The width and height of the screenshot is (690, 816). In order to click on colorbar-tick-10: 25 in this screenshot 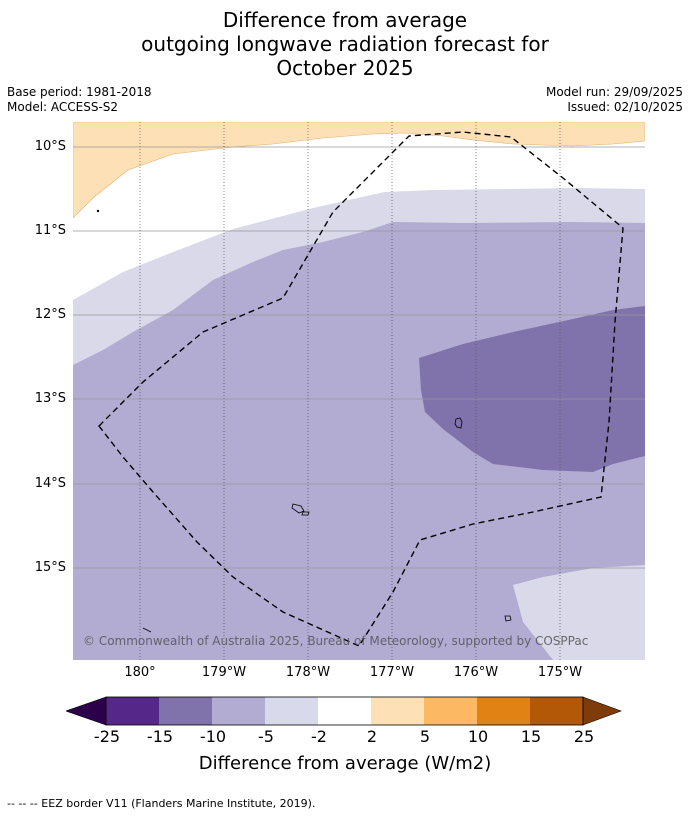, I will do `click(584, 736)`.